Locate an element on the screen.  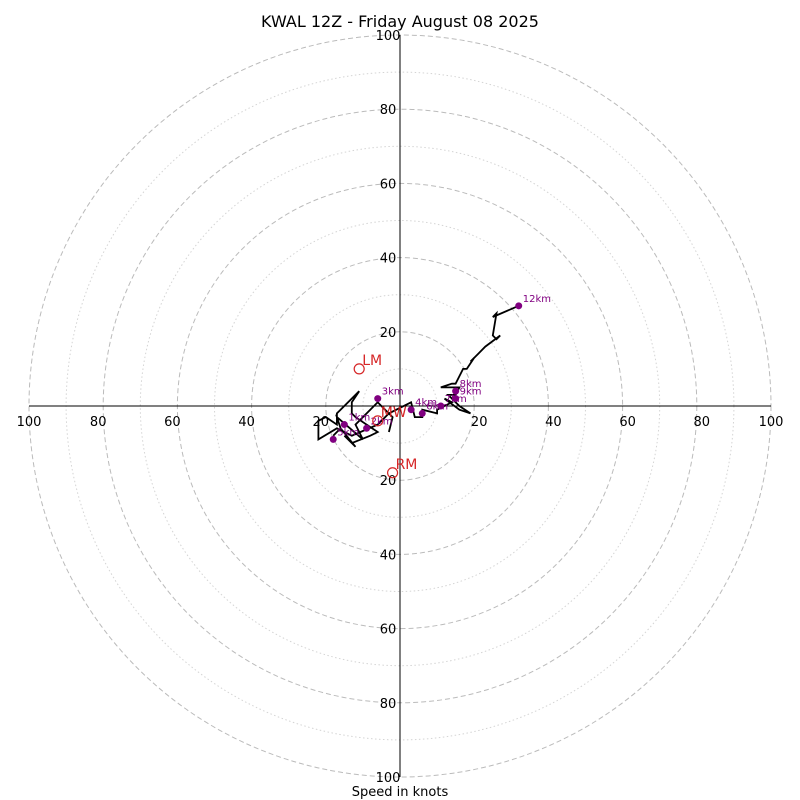
height-marker-7km is located at coordinates (441, 406).